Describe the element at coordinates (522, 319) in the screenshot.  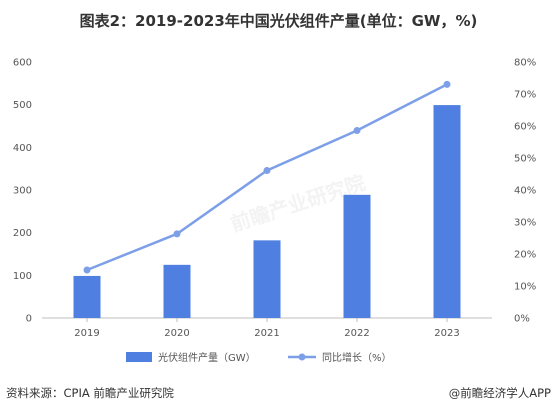
I see `y-right-tick-label: 0%` at that location.